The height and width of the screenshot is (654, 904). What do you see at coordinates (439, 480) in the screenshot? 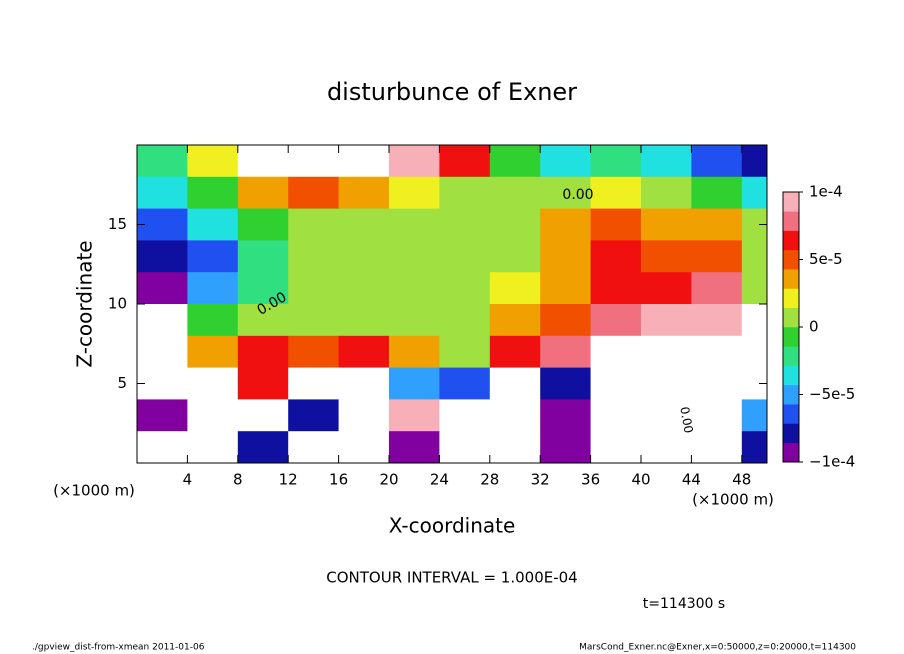
I see `x-tick-label: 24` at bounding box center [439, 480].